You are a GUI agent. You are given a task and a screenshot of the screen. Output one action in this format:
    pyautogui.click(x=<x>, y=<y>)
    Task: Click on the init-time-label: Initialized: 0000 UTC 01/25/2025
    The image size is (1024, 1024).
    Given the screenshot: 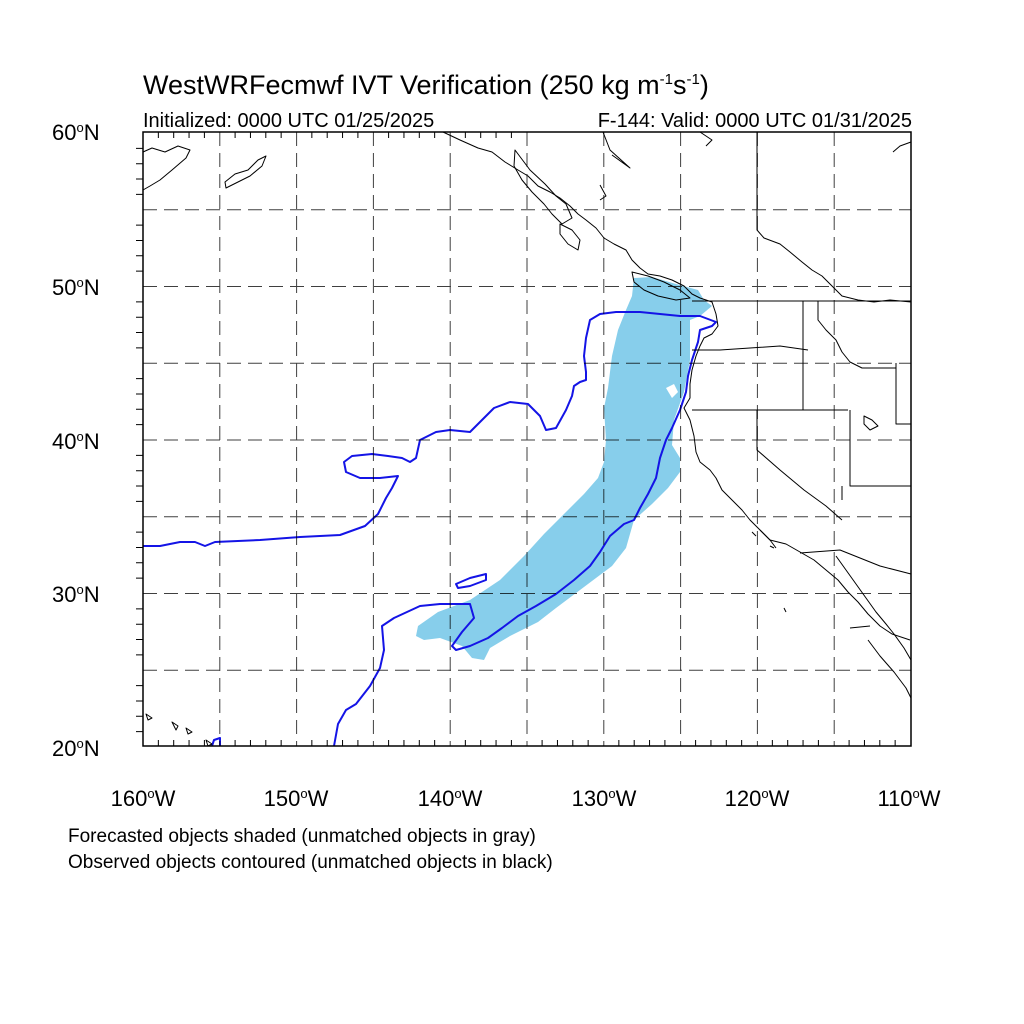 What is the action you would take?
    pyautogui.click(x=289, y=121)
    